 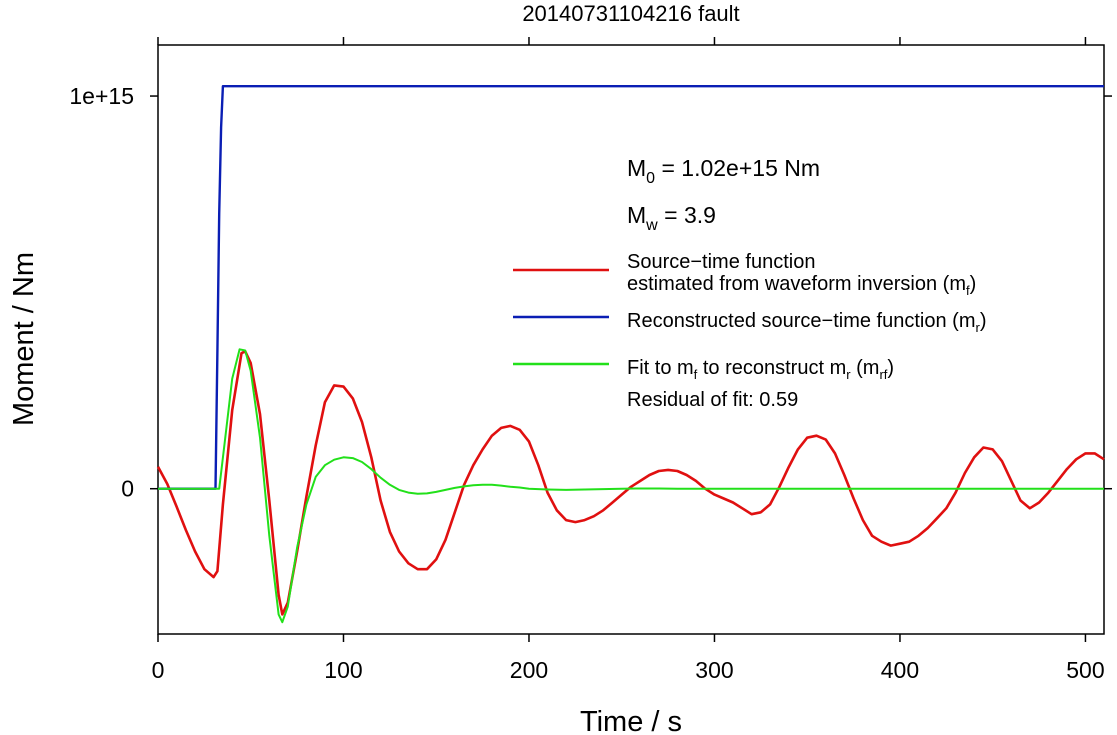 What do you see at coordinates (158, 670) in the screenshot?
I see `x-tick-label: 0` at bounding box center [158, 670].